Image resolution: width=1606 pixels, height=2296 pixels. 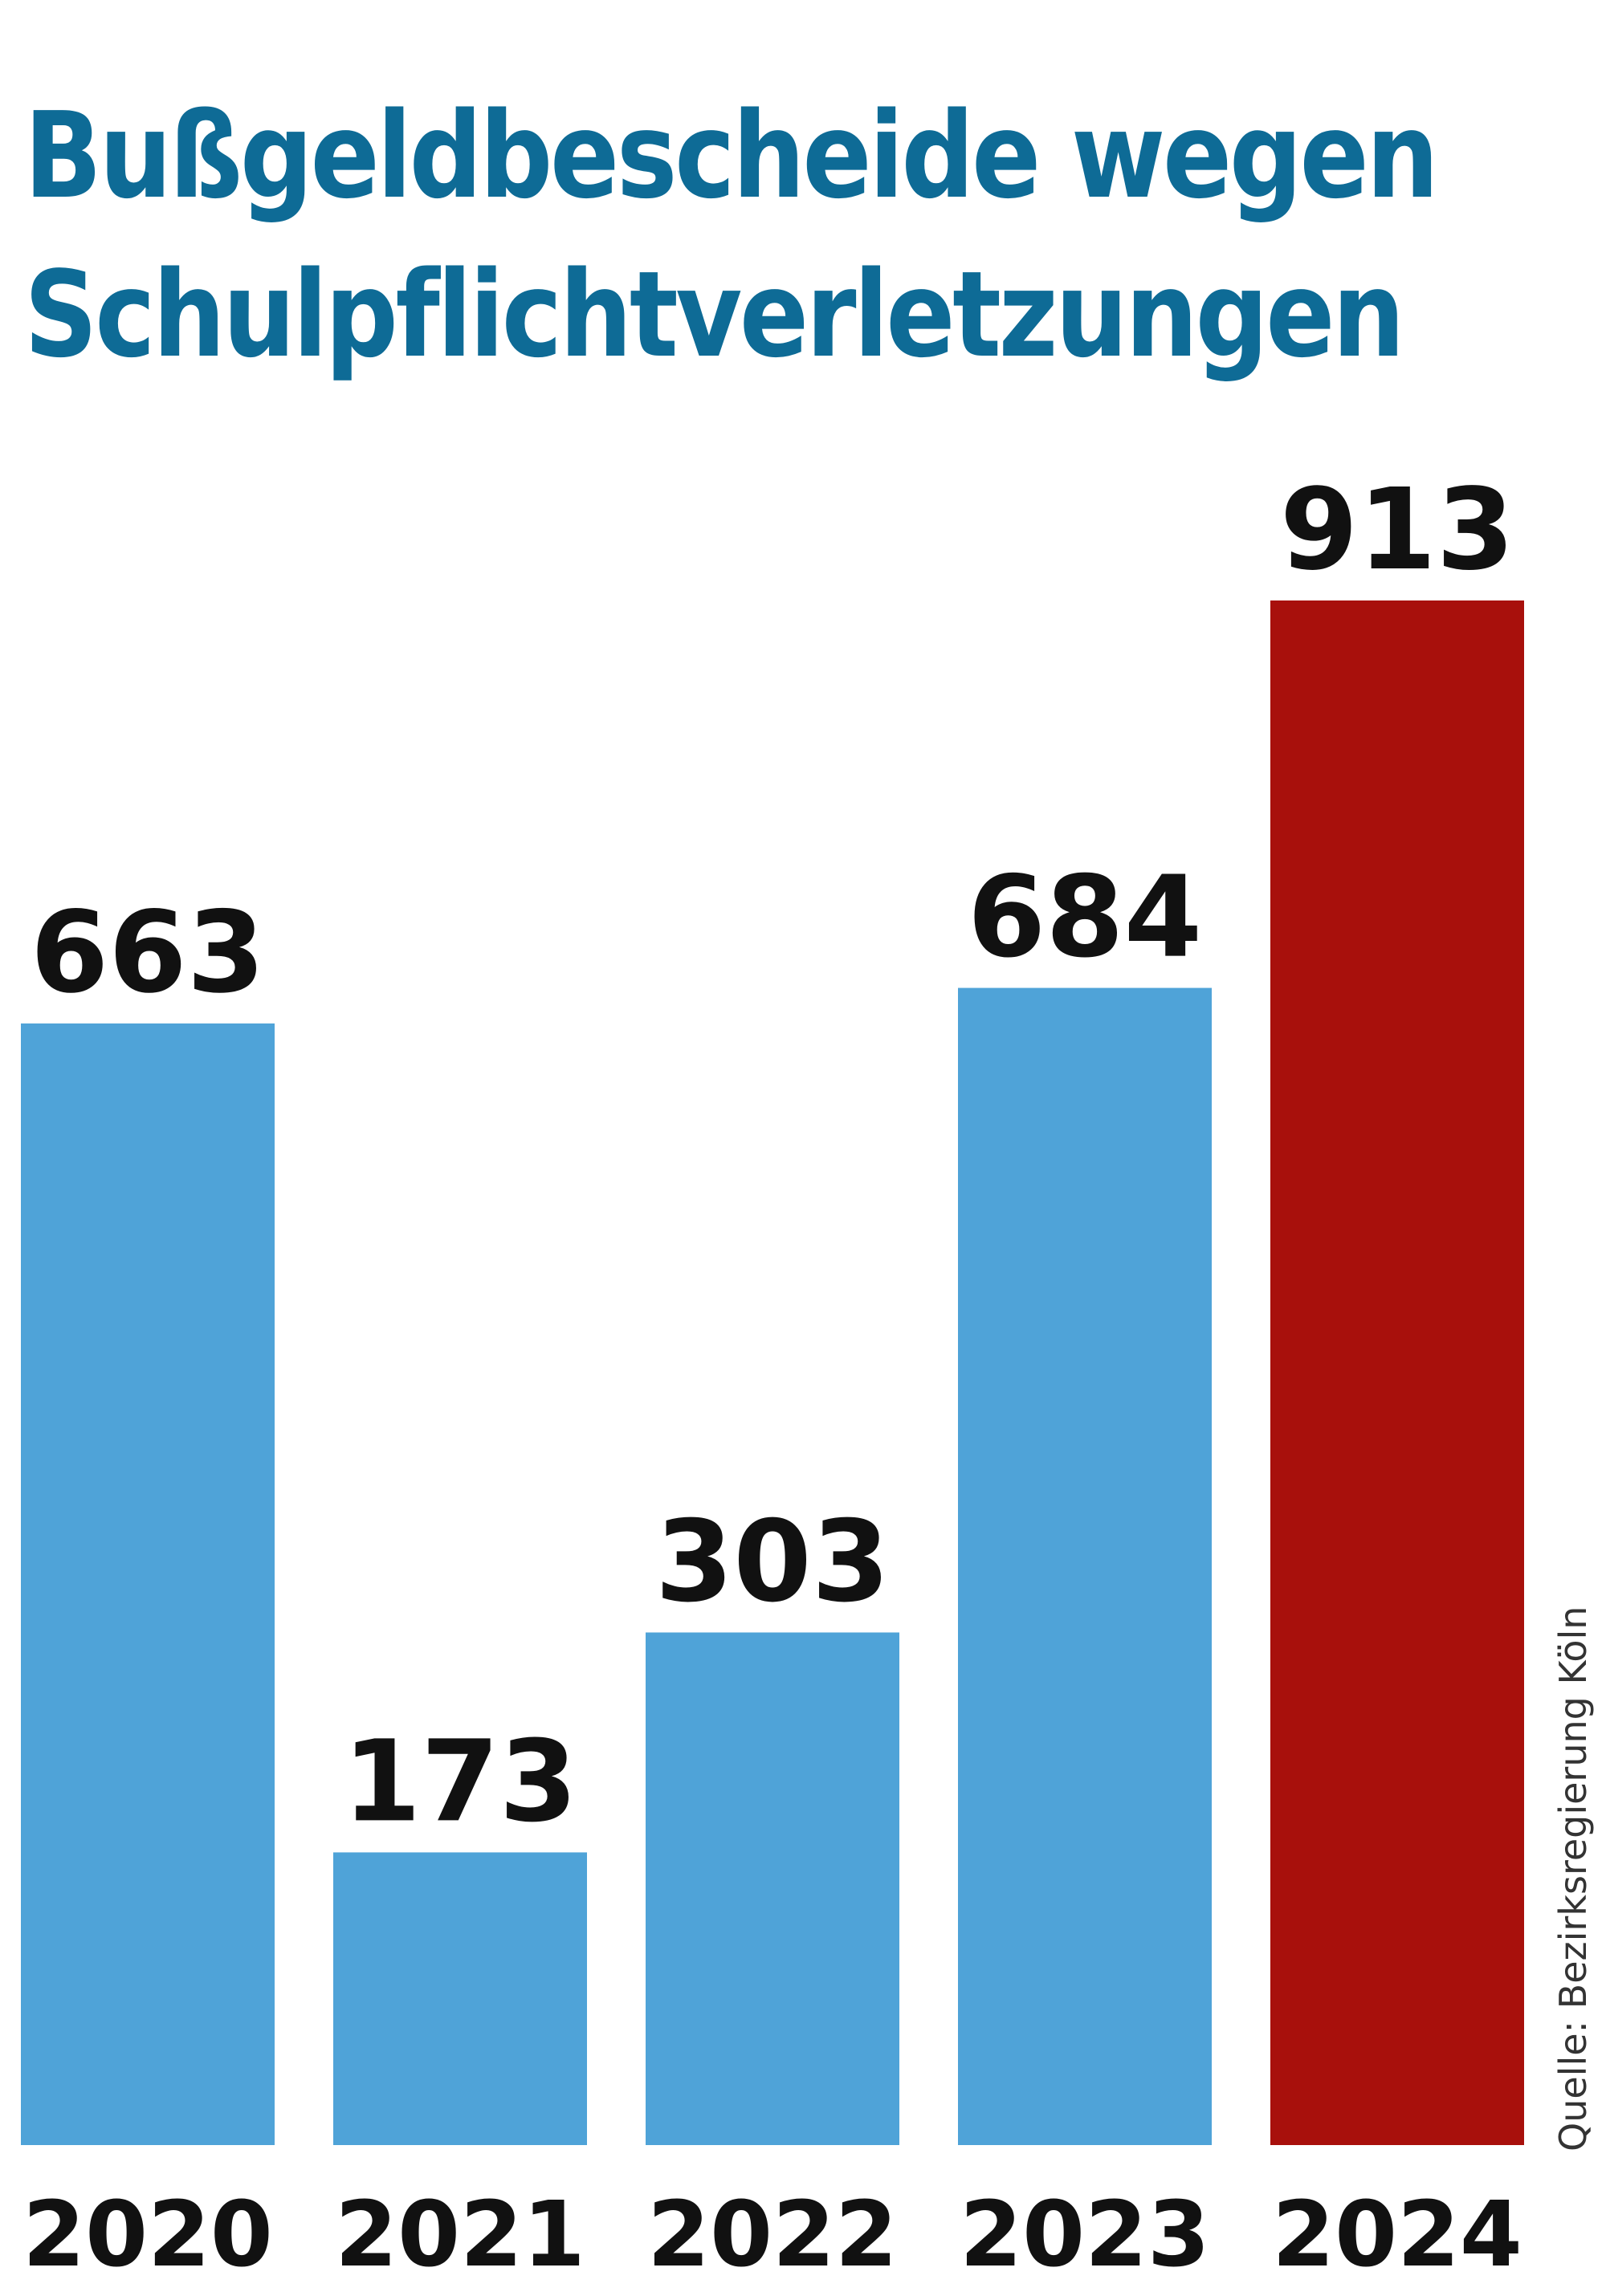 What do you see at coordinates (1397, 530) in the screenshot?
I see `value-label-2024: 913` at bounding box center [1397, 530].